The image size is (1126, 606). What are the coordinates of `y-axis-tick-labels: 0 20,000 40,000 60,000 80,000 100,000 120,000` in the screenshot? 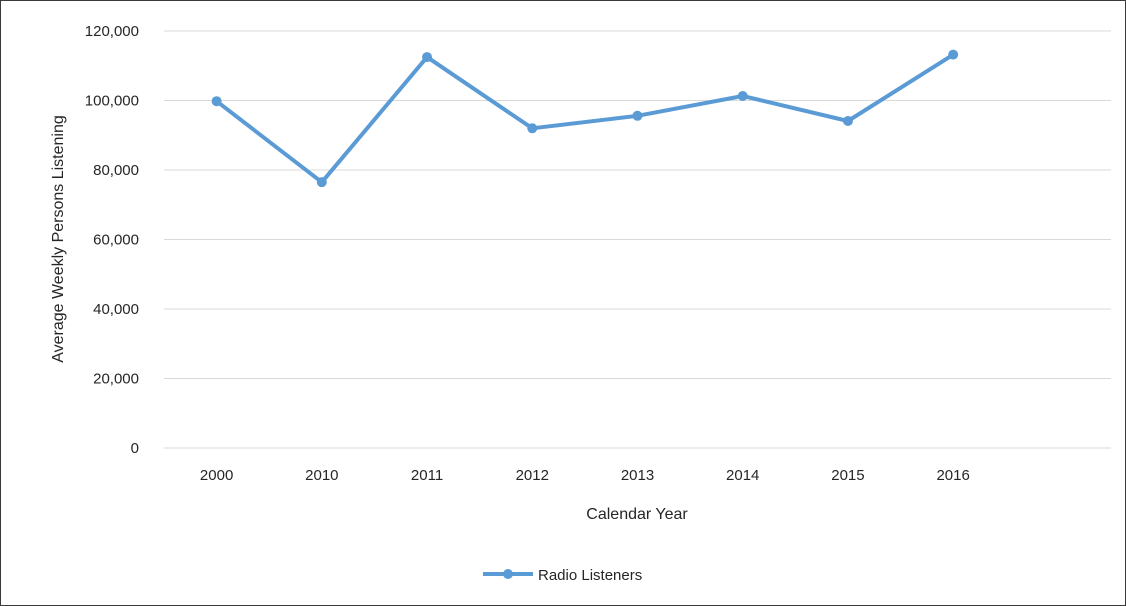 It's located at (112, 240).